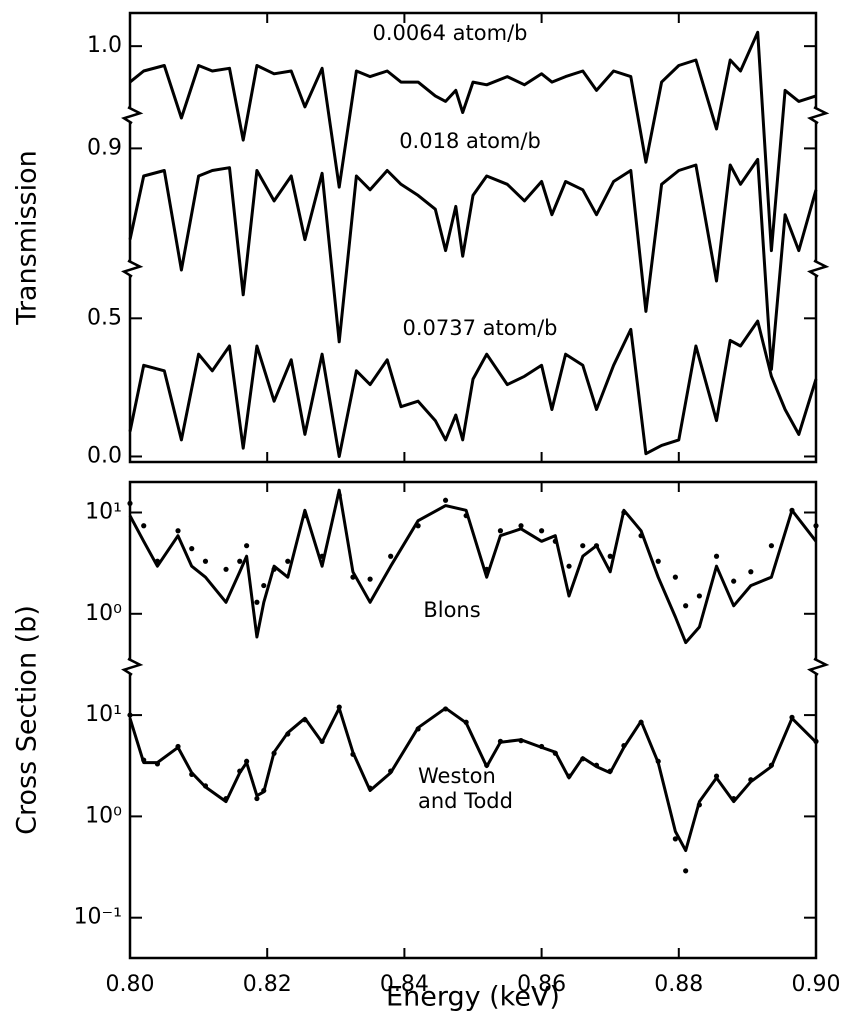 The height and width of the screenshot is (1014, 851). What do you see at coordinates (267, 984) in the screenshot?
I see `x-tick-label: 0.82` at bounding box center [267, 984].